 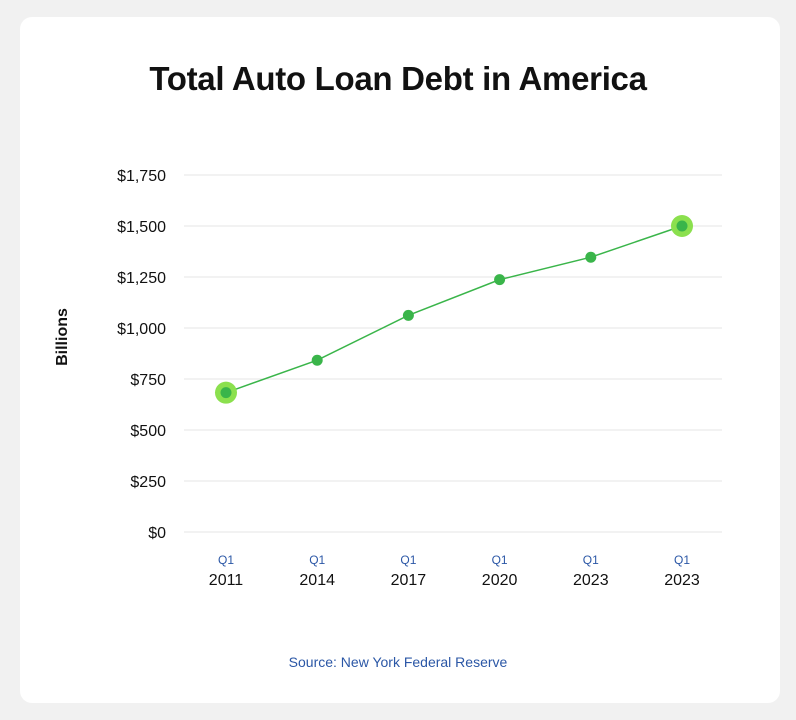 I want to click on x-tick-year: 2014, so click(x=317, y=580).